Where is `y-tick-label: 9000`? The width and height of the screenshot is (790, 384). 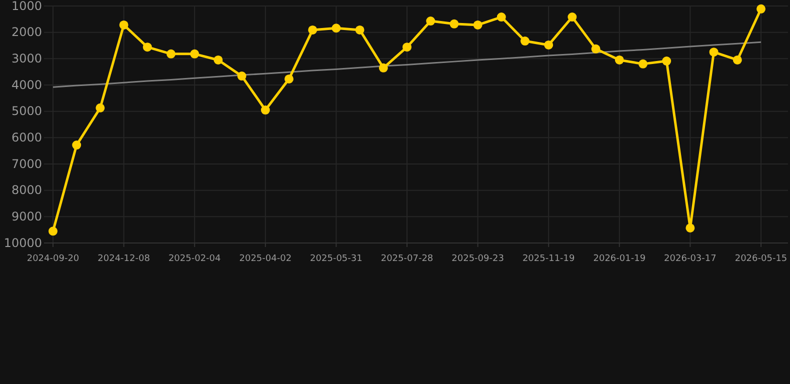
y-tick-label: 9000 is located at coordinates (26, 217).